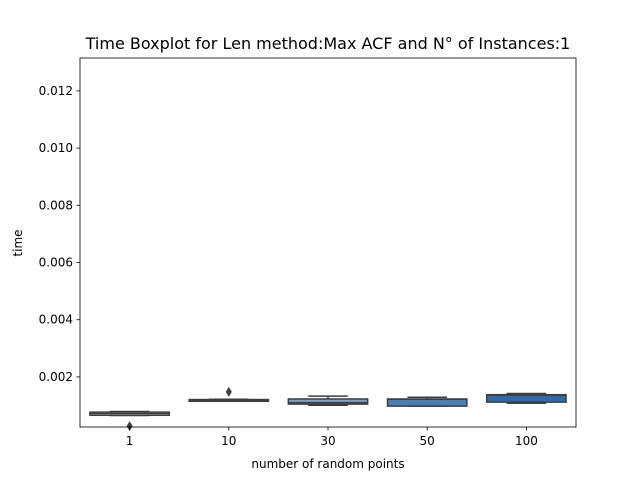  What do you see at coordinates (56, 263) in the screenshot?
I see `y-tick-label: 0.006` at bounding box center [56, 263].